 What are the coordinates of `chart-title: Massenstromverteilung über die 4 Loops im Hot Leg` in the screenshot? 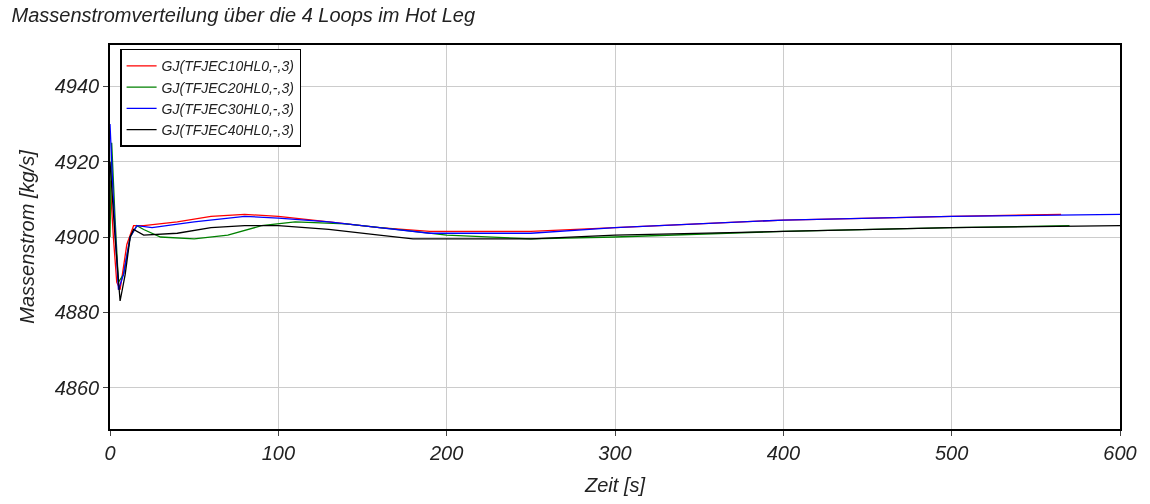 It's located at (243, 14).